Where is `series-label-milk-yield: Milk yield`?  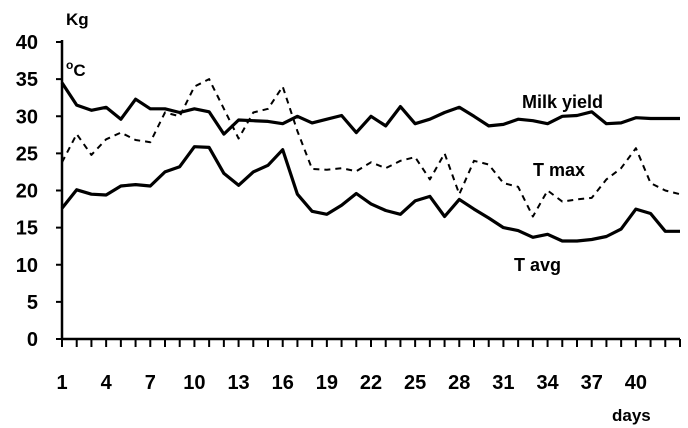
series-label-milk-yield: Milk yield is located at coordinates (562, 102).